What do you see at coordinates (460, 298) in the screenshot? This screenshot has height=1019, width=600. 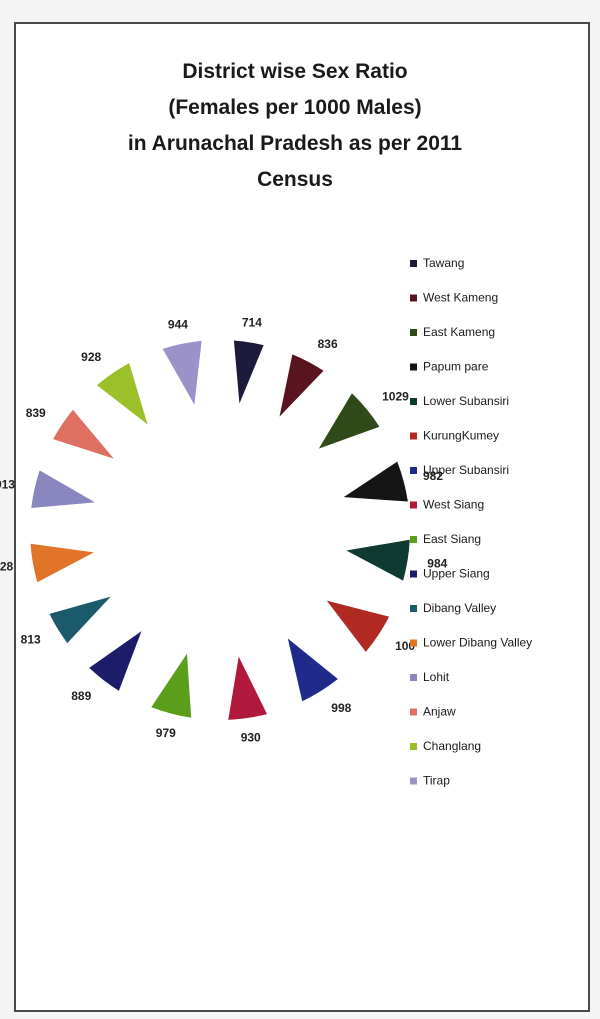 I see `legend-label: West Kameng` at bounding box center [460, 298].